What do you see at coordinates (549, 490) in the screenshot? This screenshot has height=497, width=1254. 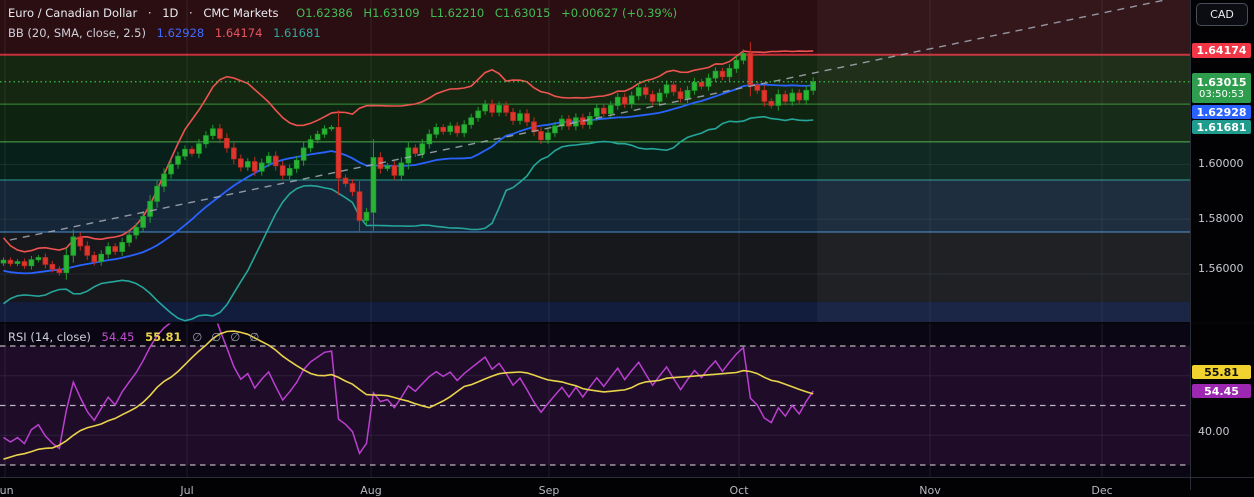 I see `time-axis-month-label: Sep` at bounding box center [549, 490].